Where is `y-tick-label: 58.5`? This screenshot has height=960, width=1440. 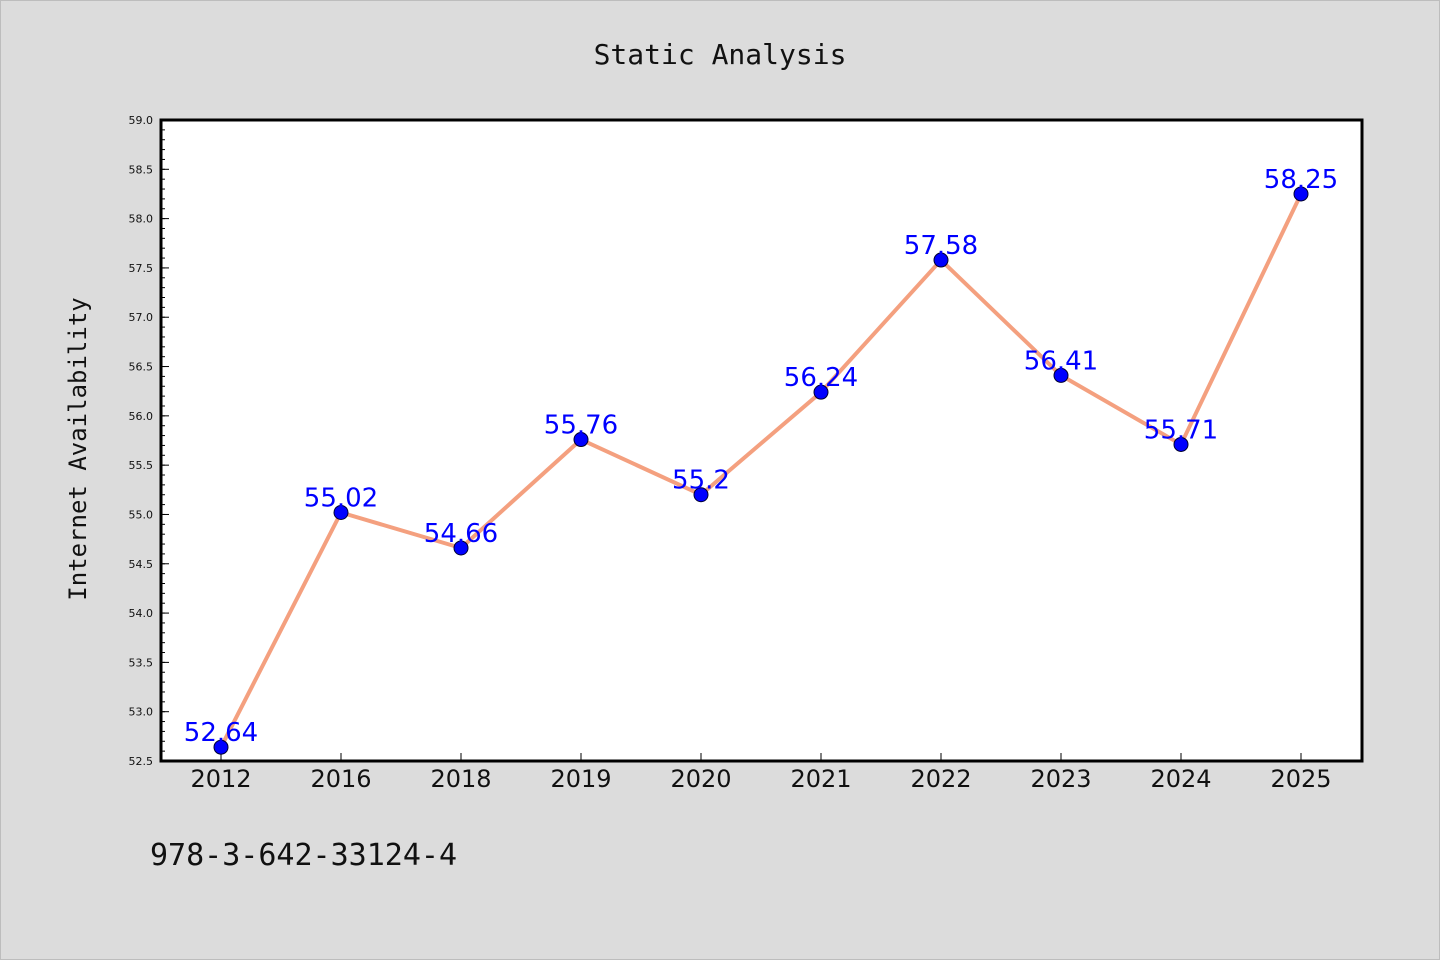 y-tick-label: 58.5 is located at coordinates (141, 169).